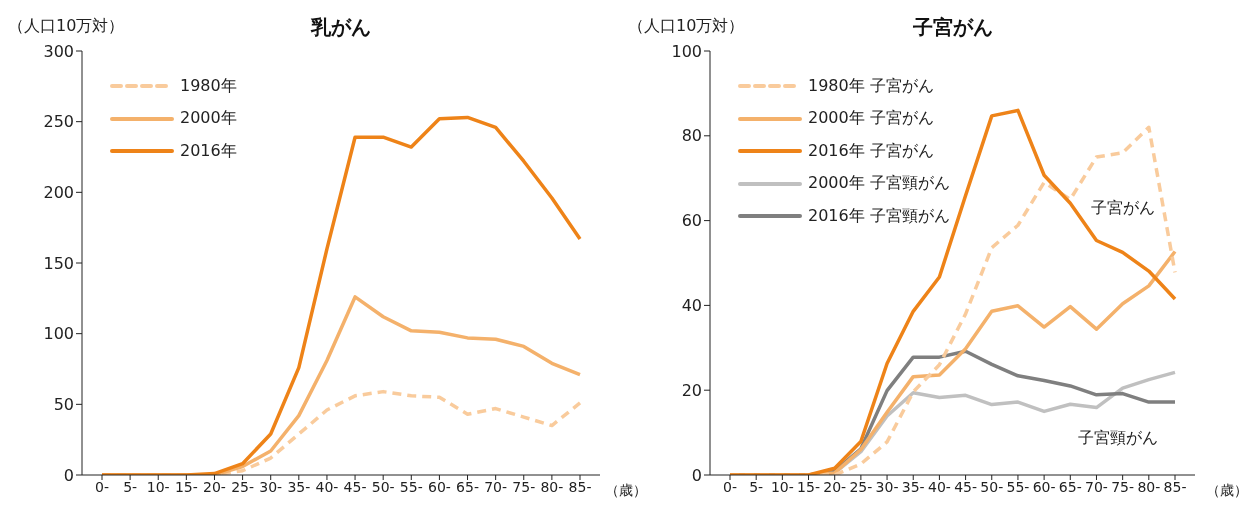 This screenshot has height=511, width=1252. Describe the element at coordinates (691, 306) in the screenshot. I see `y-tick-label: 40` at that location.